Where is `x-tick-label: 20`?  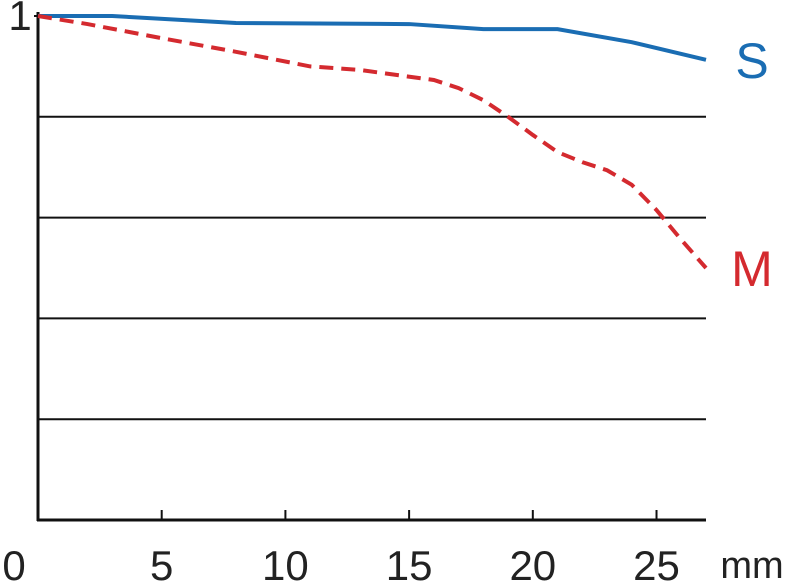 x-tick-label: 20 is located at coordinates (532, 563).